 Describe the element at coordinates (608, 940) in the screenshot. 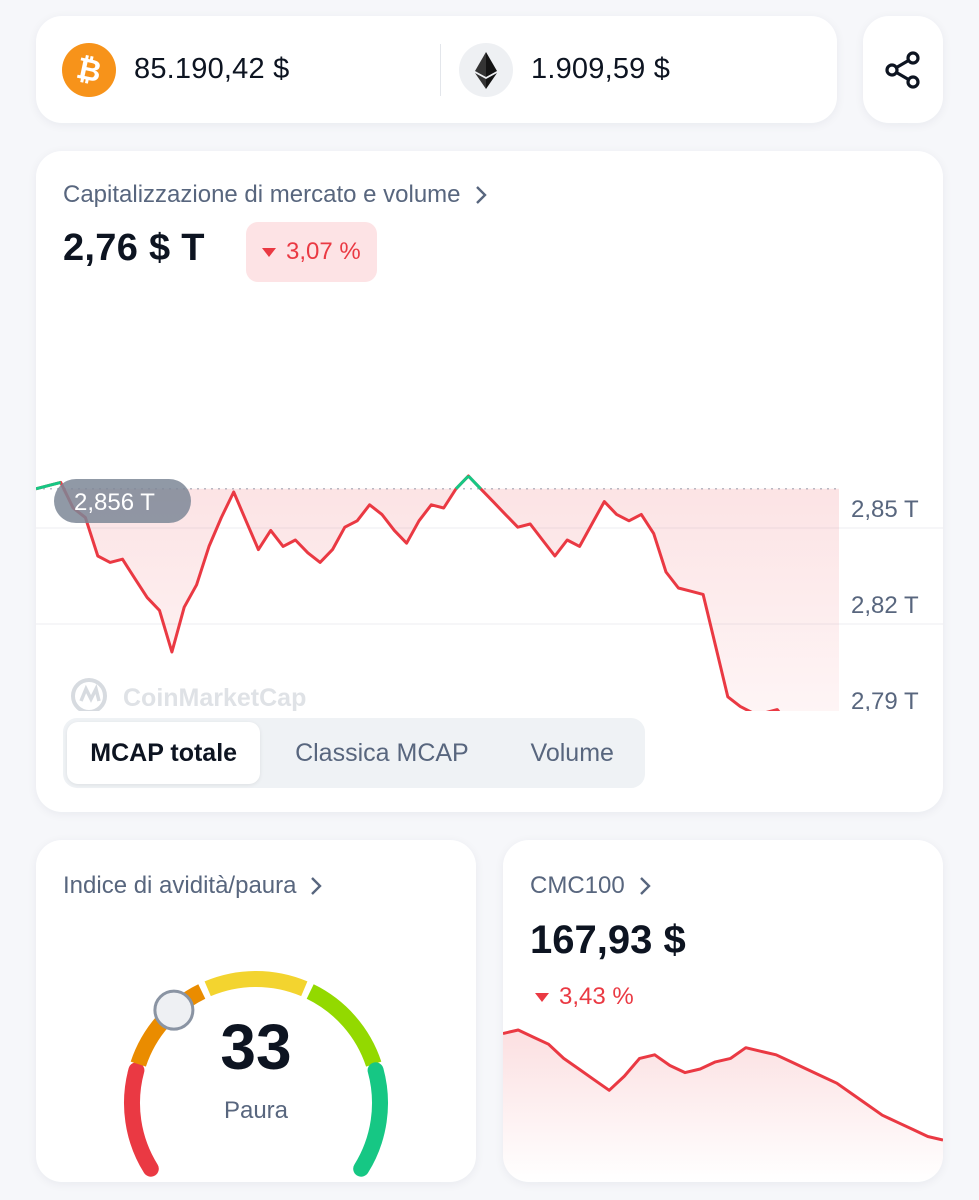

I see `cmc100-value: 167,93 $` at that location.